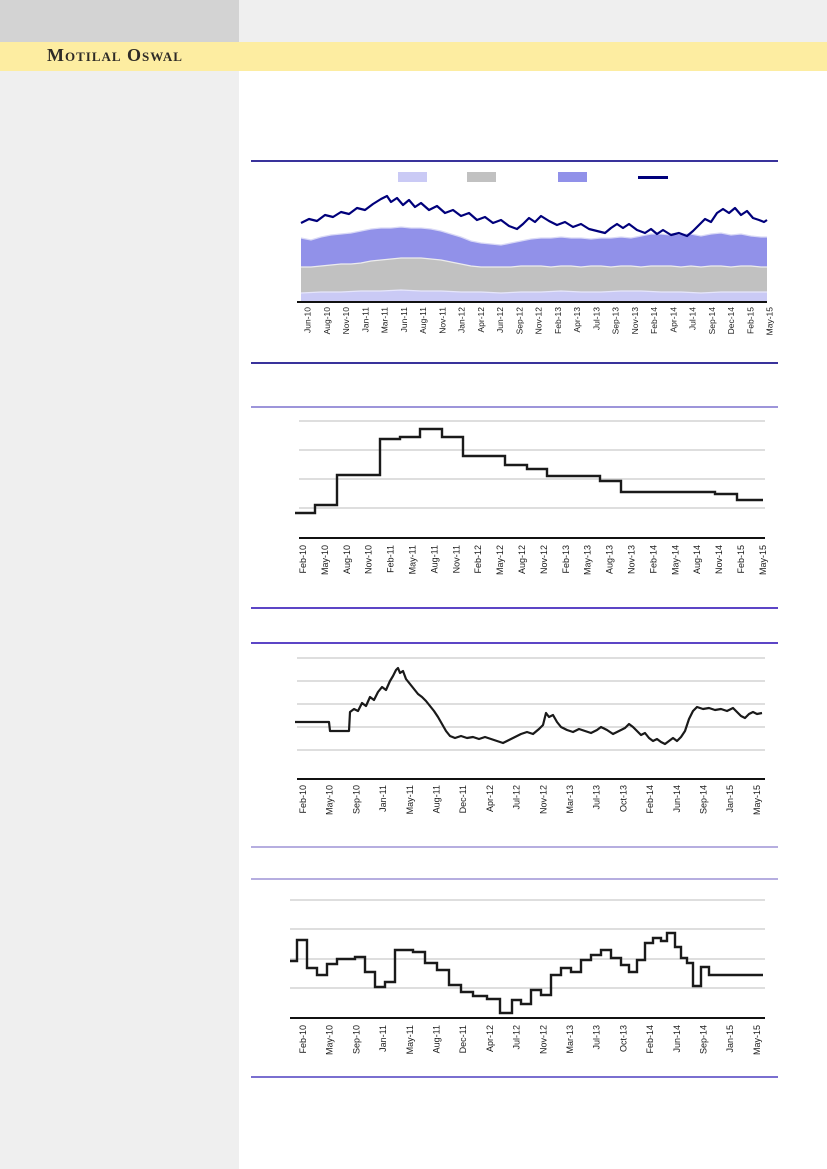 The image size is (827, 1169). I want to click on line-series-wiggly-line, so click(529, 706).